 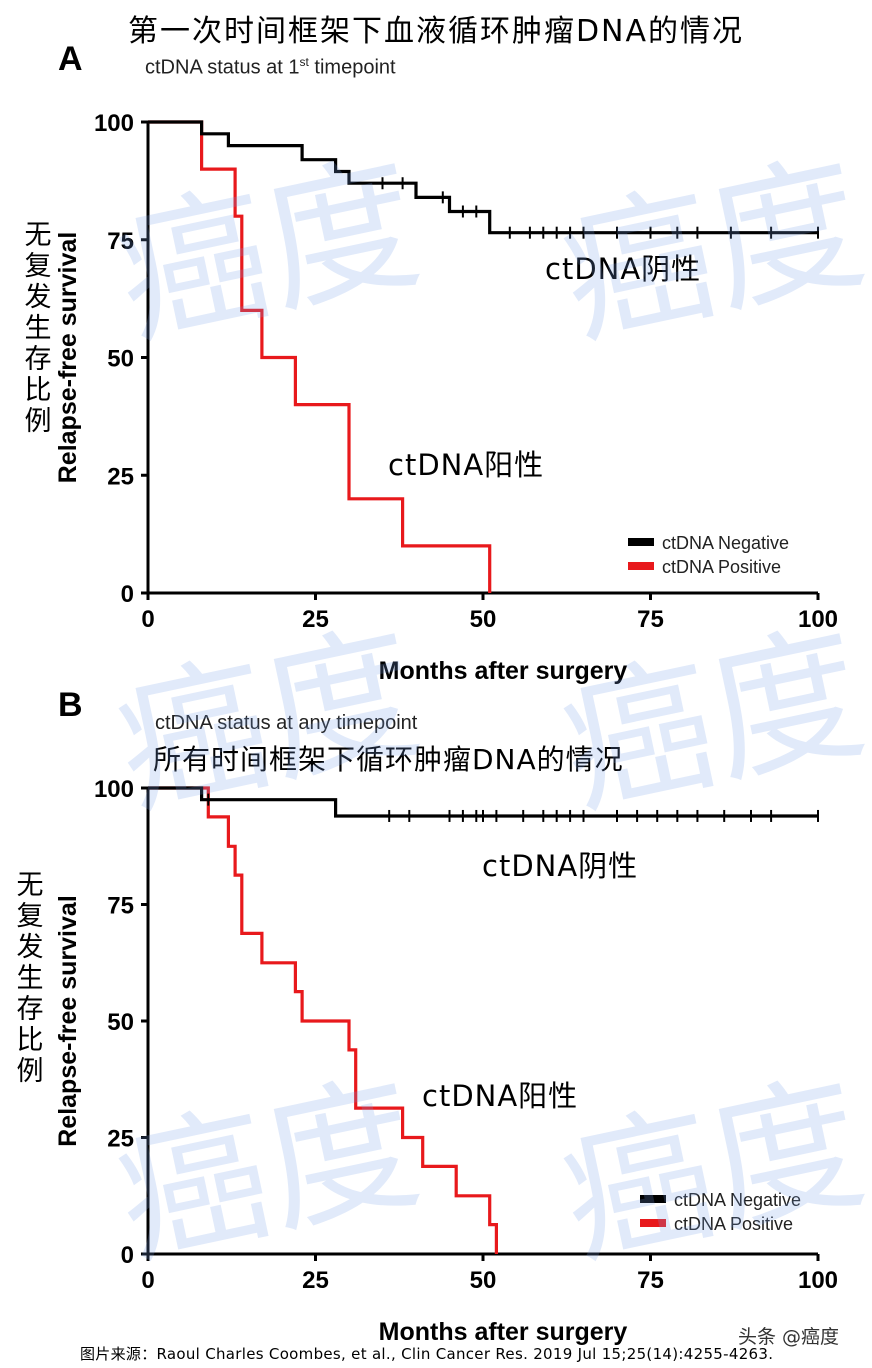 I want to click on brand-label: 头条 @癌度, so click(x=789, y=1337).